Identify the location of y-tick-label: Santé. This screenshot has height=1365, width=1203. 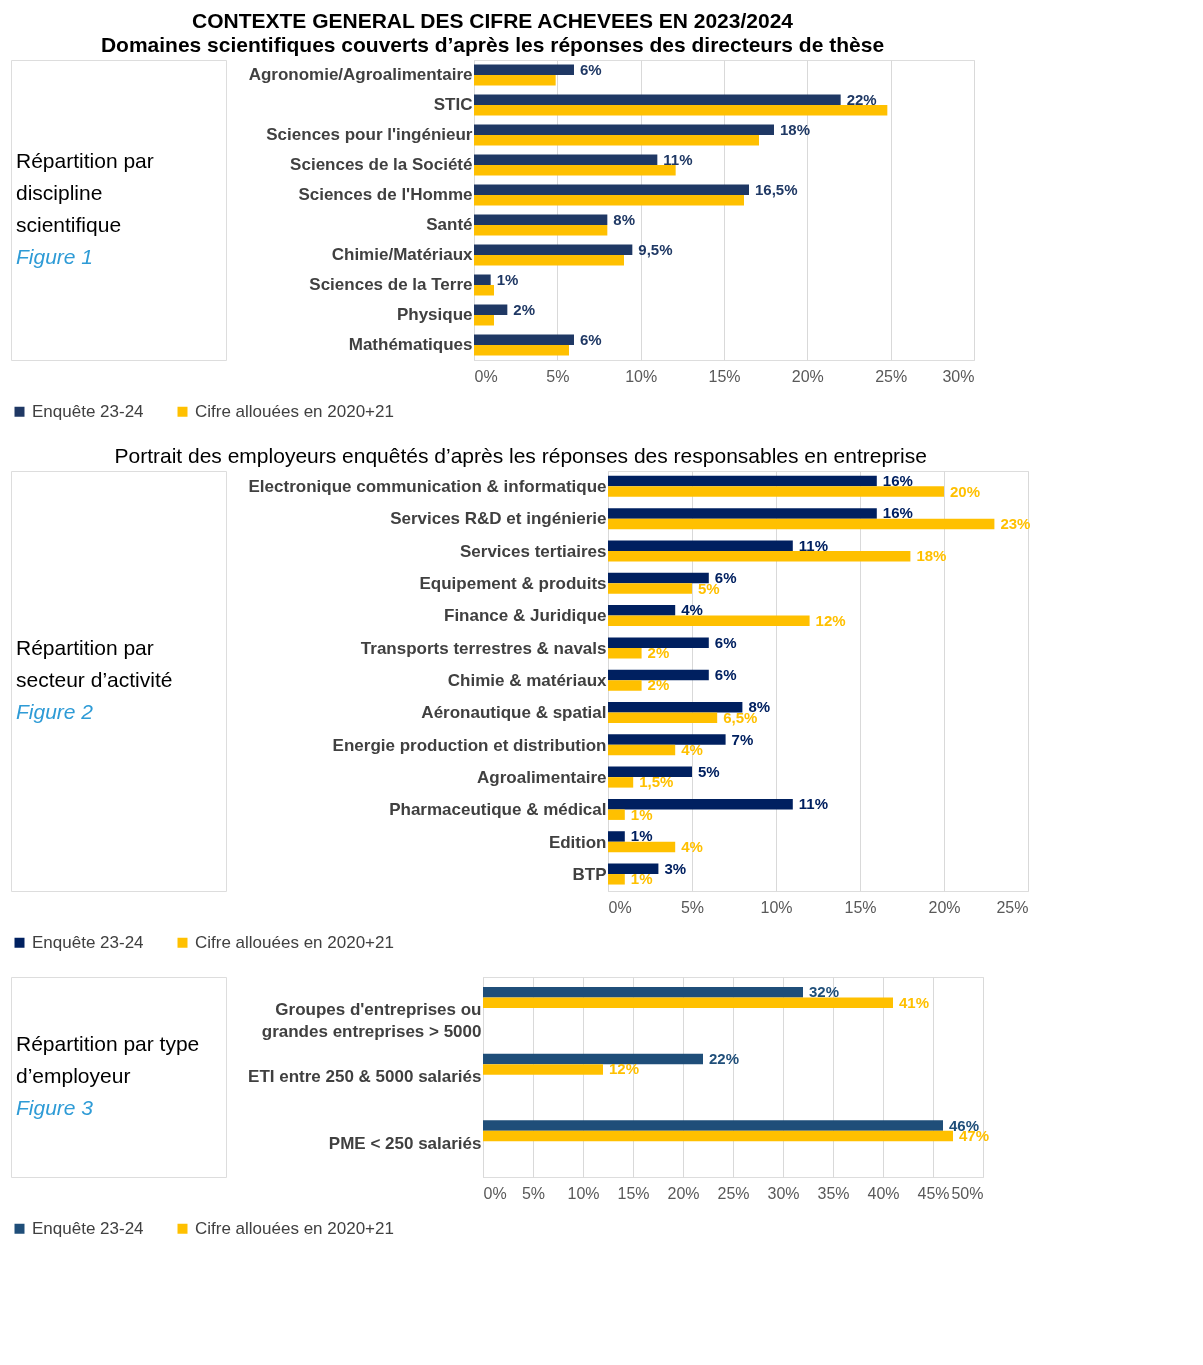
(449, 224).